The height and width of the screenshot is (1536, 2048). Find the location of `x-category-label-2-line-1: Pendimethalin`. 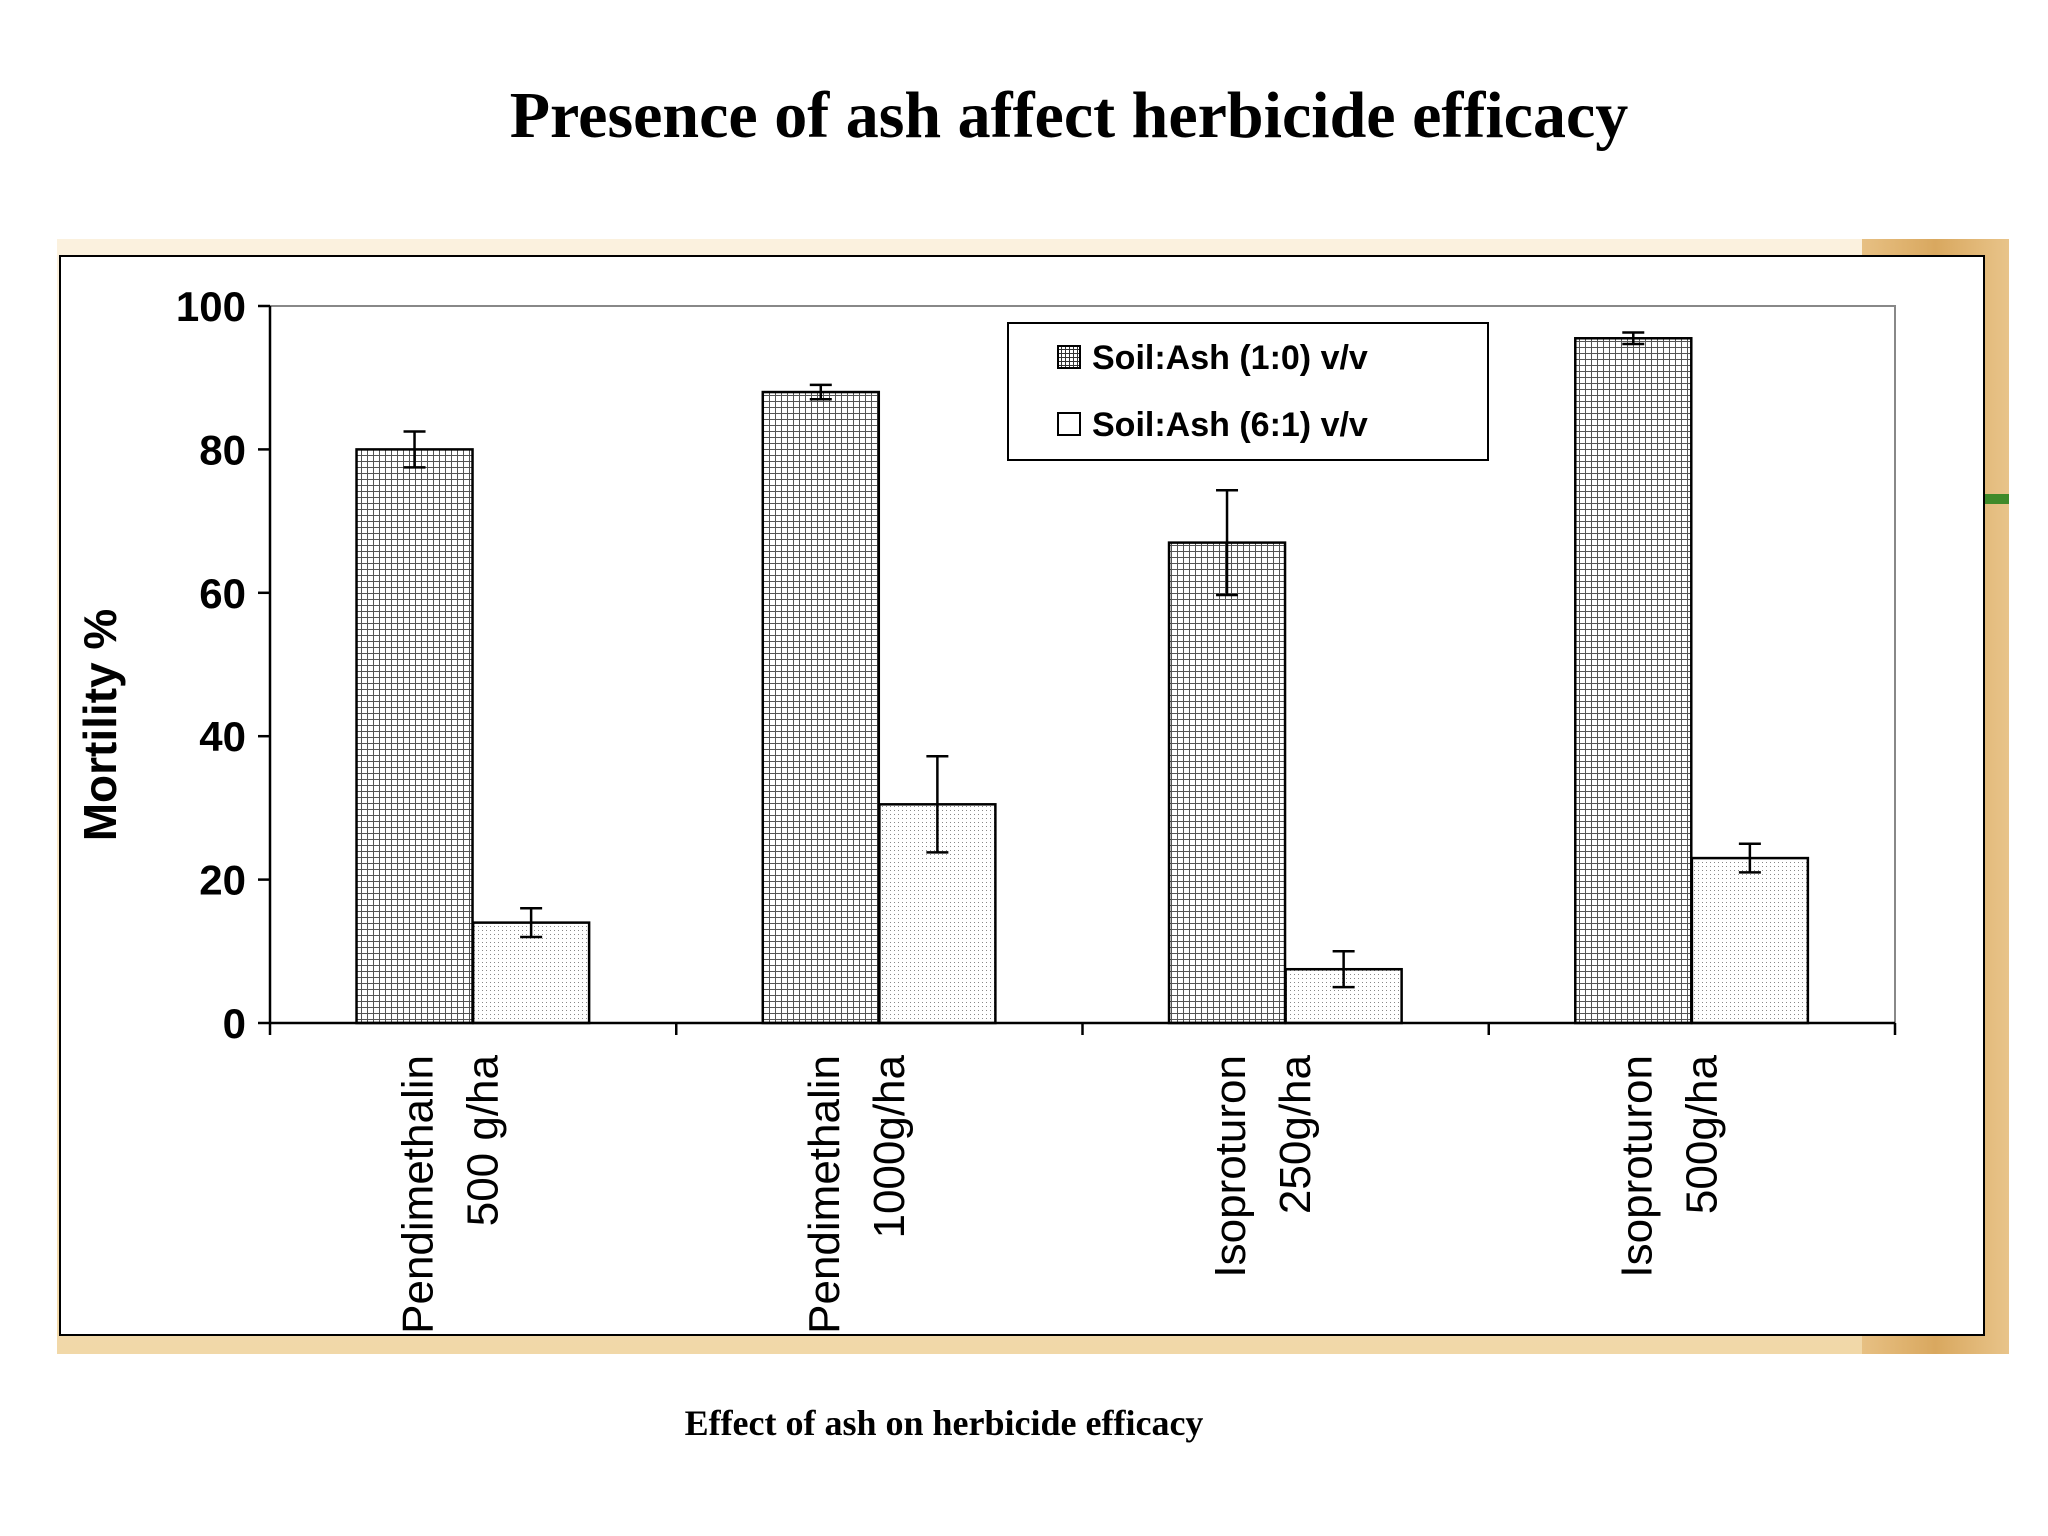

x-category-label-2-line-1: Pendimethalin is located at coordinates (824, 1194).